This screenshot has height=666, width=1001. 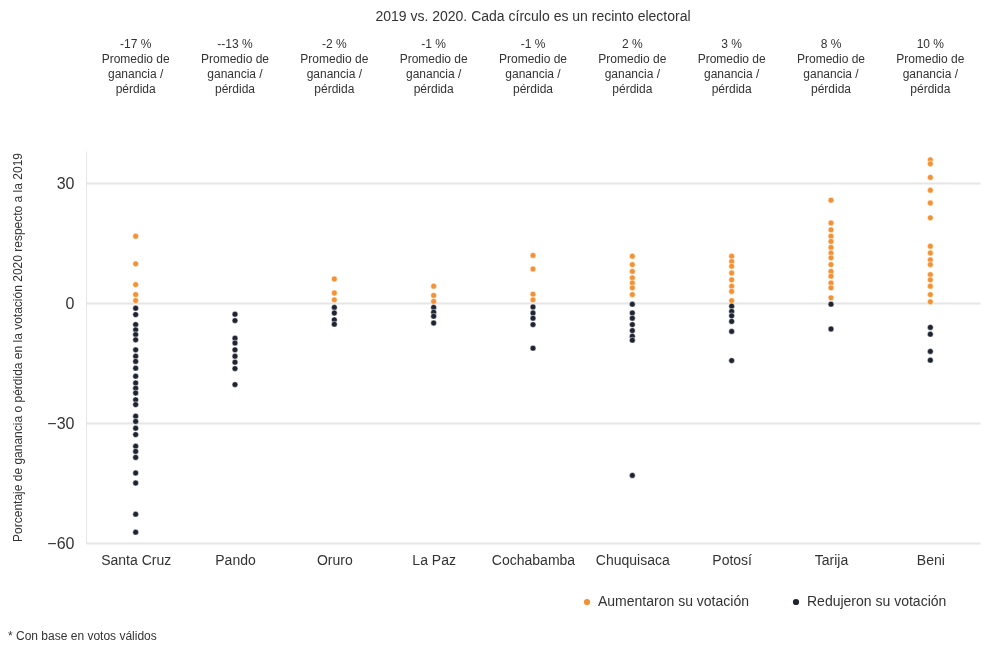 What do you see at coordinates (61, 423) in the screenshot?
I see `y-tick-label: −30` at bounding box center [61, 423].